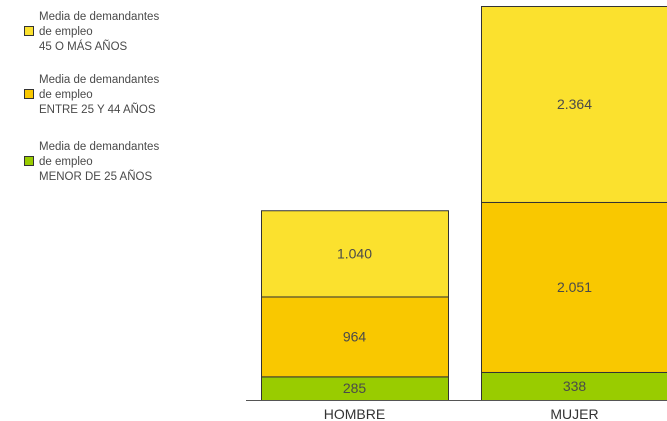 Image resolution: width=667 pixels, height=421 pixels. Describe the element at coordinates (574, 413) in the screenshot. I see `category-label: MUJER` at that location.